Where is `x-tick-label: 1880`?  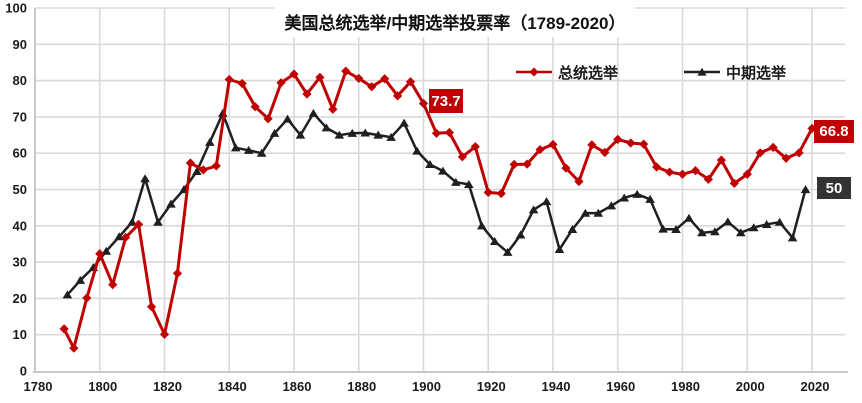 x-tick-label: 1880 is located at coordinates (361, 386).